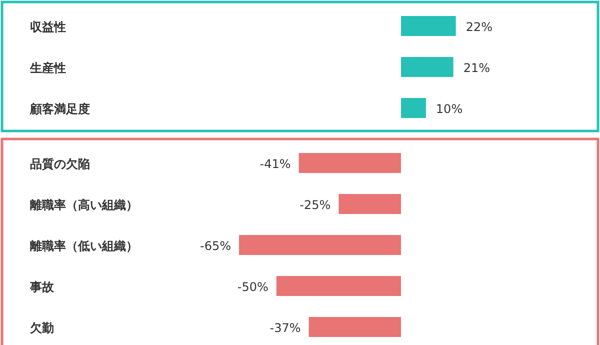  I want to click on data-label: 10%, so click(449, 109).